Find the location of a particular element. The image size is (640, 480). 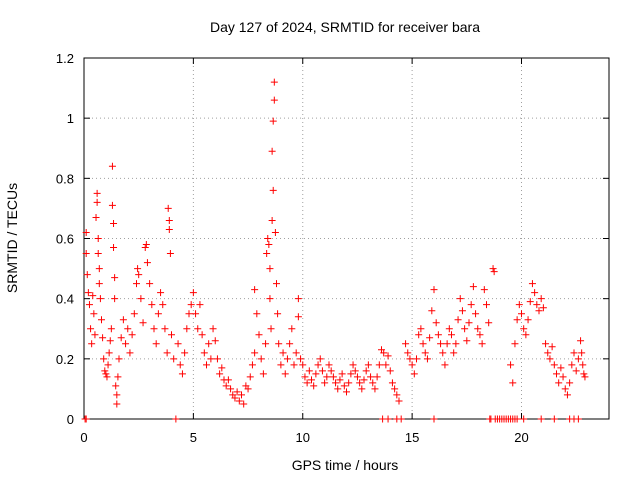

x-axis-label: GPS time / hours is located at coordinates (345, 465).